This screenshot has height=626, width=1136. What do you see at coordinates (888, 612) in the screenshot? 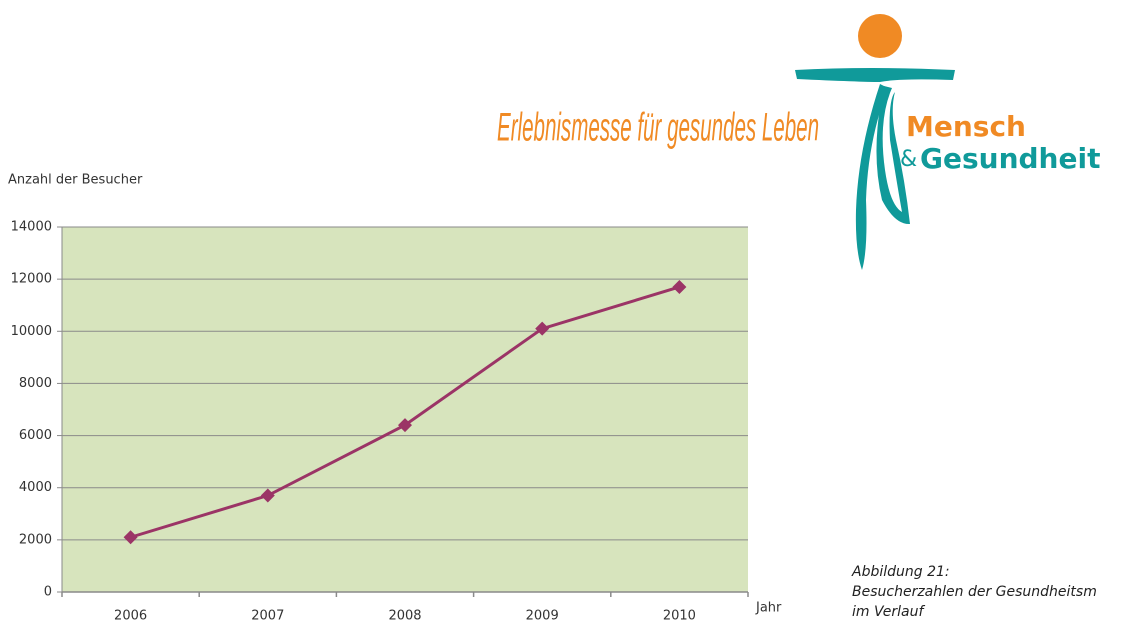
I see `caption: im Verlauf` at bounding box center [888, 612].